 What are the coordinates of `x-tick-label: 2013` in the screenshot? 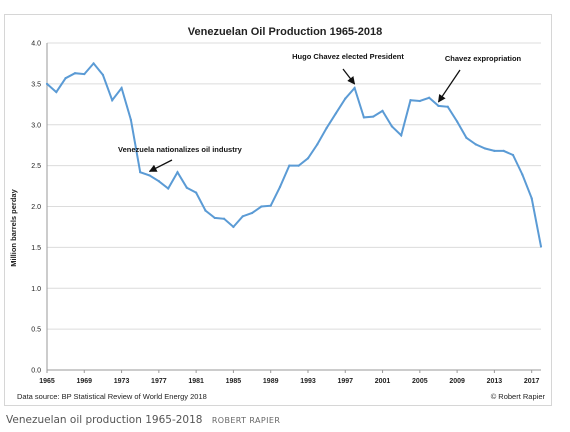 It's located at (495, 381).